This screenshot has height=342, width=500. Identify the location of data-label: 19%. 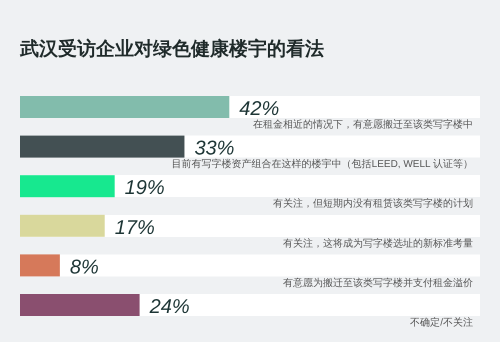
(144, 188).